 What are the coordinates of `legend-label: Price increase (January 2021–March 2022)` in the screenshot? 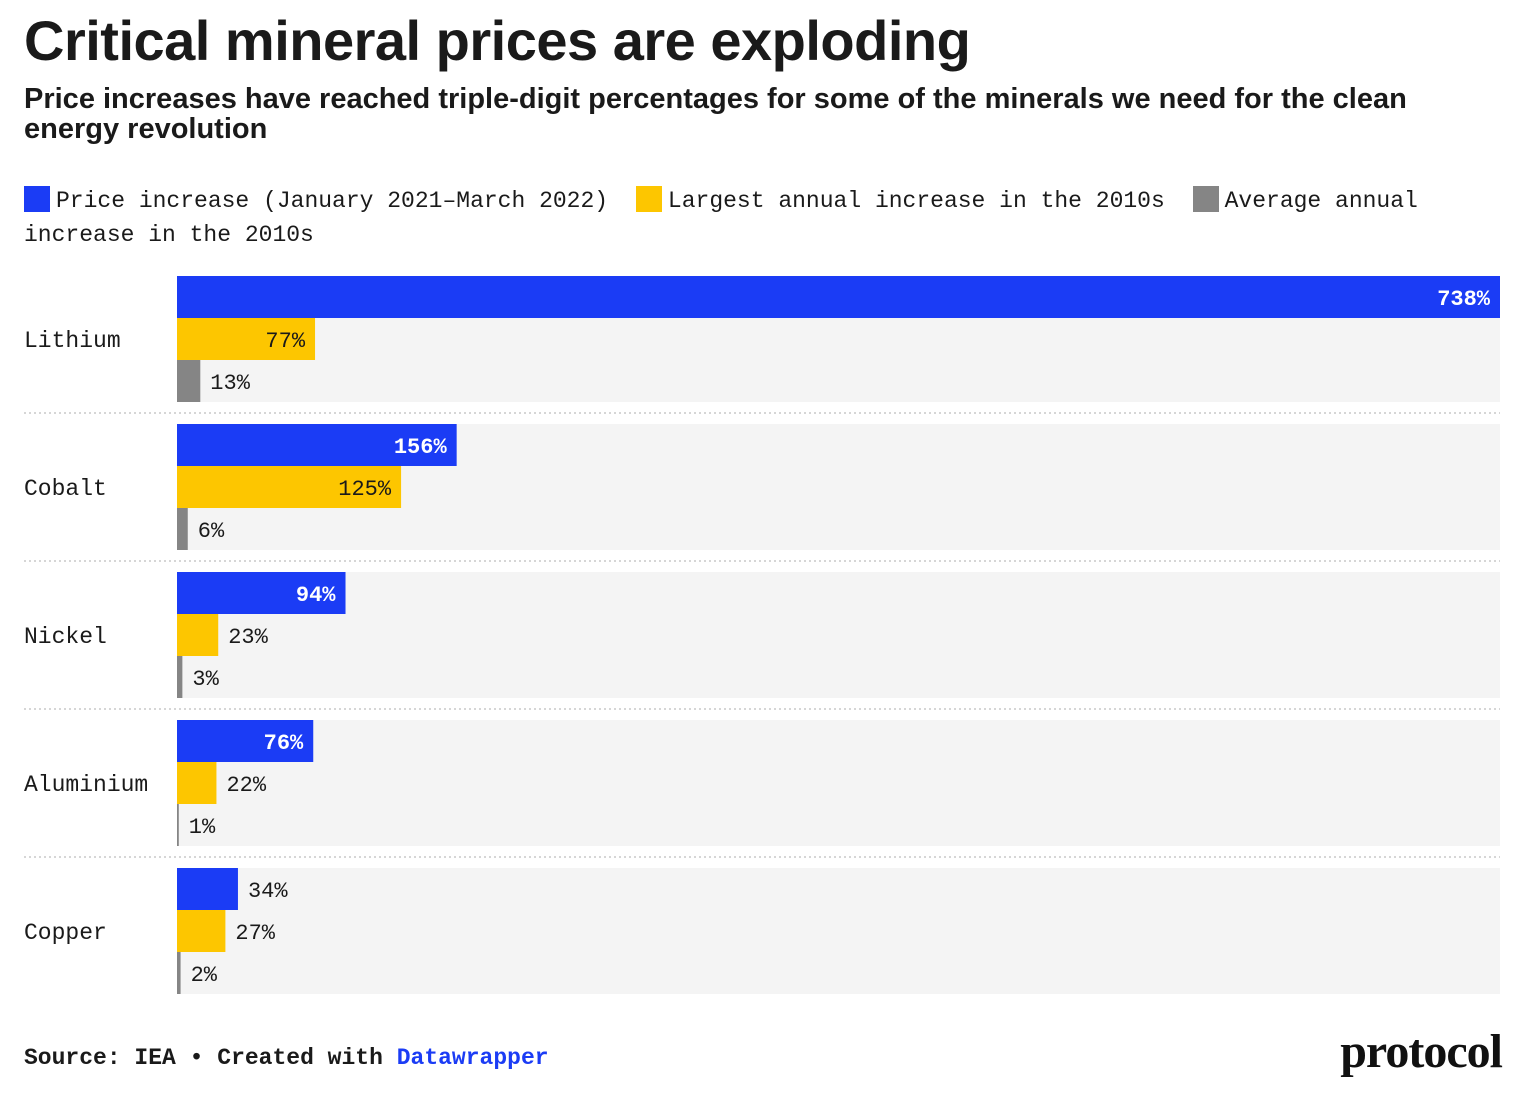 It's located at (332, 201).